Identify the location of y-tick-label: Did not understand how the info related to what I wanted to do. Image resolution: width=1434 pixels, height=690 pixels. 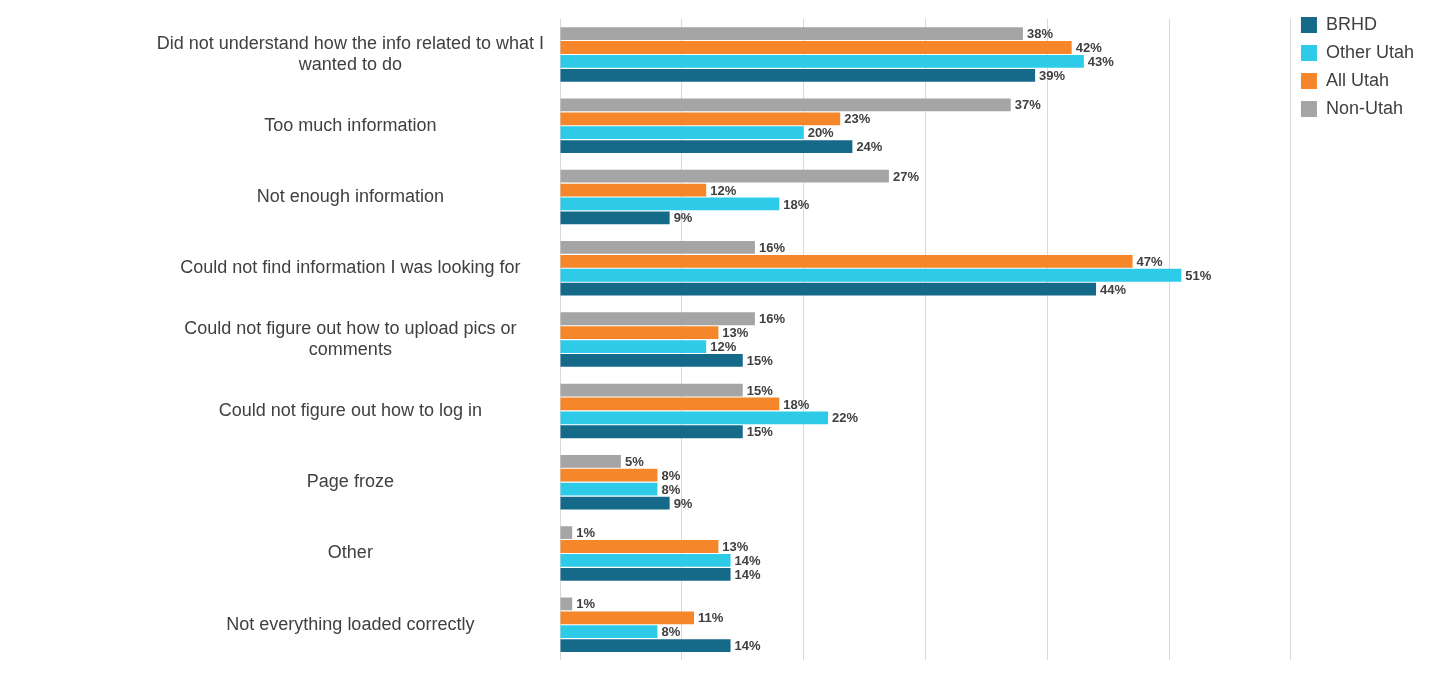
(350, 53).